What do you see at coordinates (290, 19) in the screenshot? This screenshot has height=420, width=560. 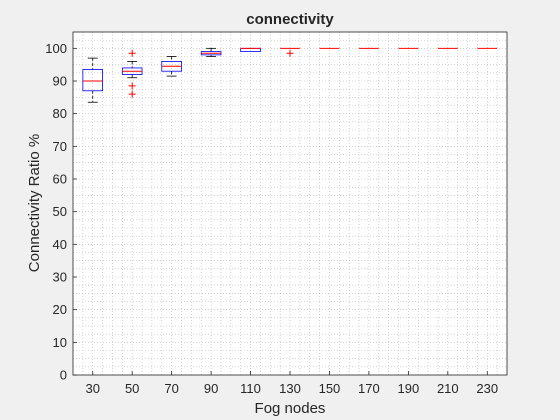 I see `chart-title: connectivity` at bounding box center [290, 19].